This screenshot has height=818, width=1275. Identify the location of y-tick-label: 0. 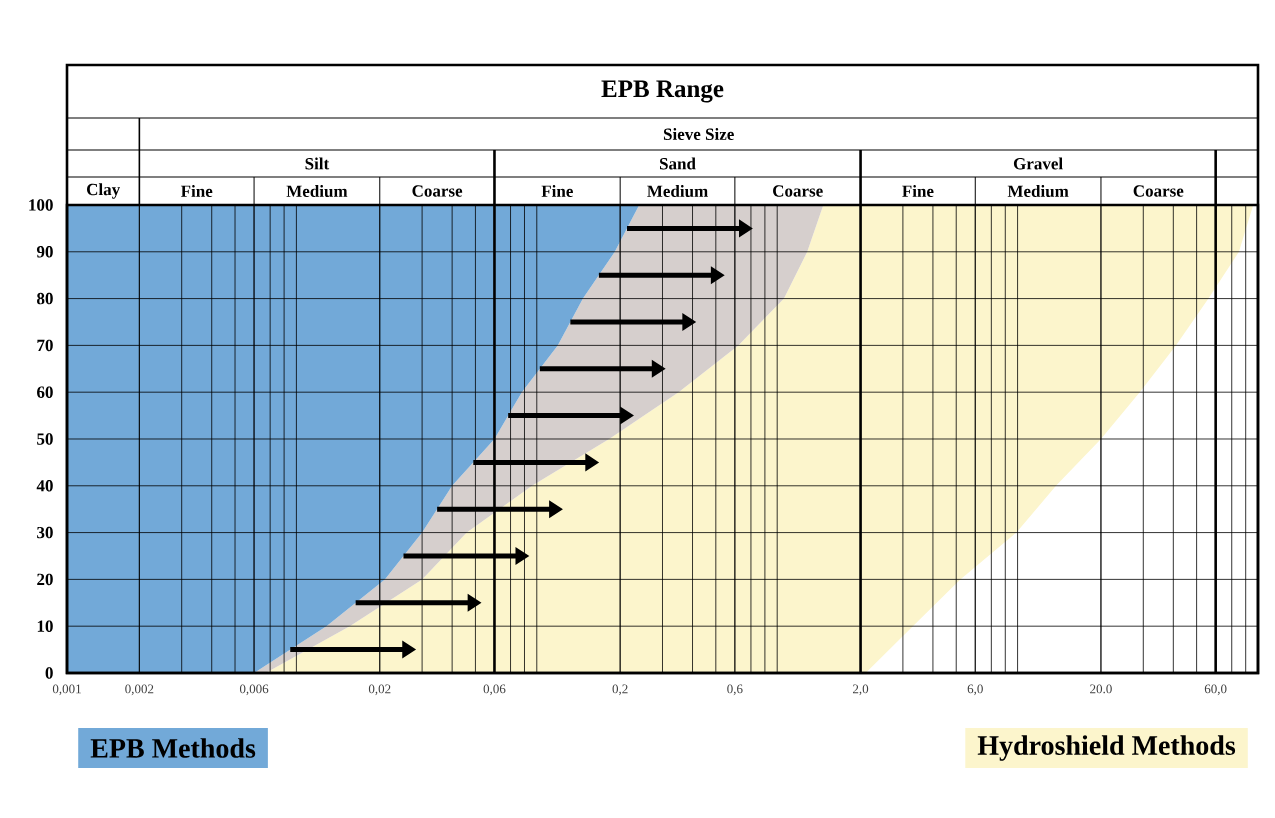
(49, 673).